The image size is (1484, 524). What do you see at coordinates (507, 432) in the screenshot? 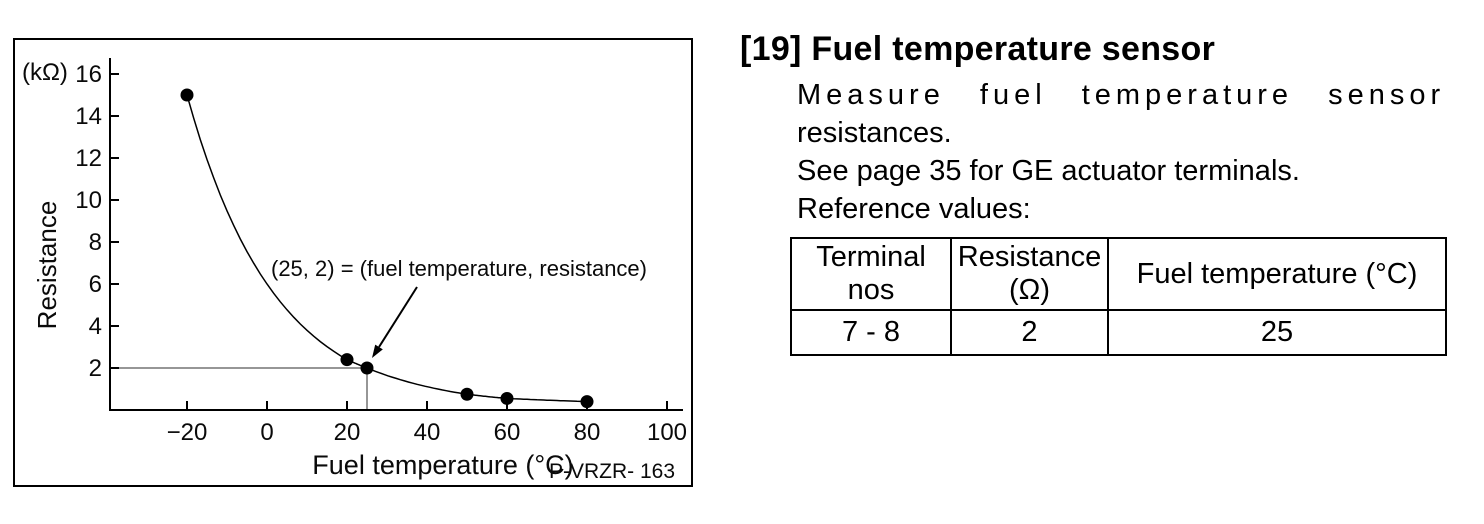
I see `x-tick-label: 60` at bounding box center [507, 432].